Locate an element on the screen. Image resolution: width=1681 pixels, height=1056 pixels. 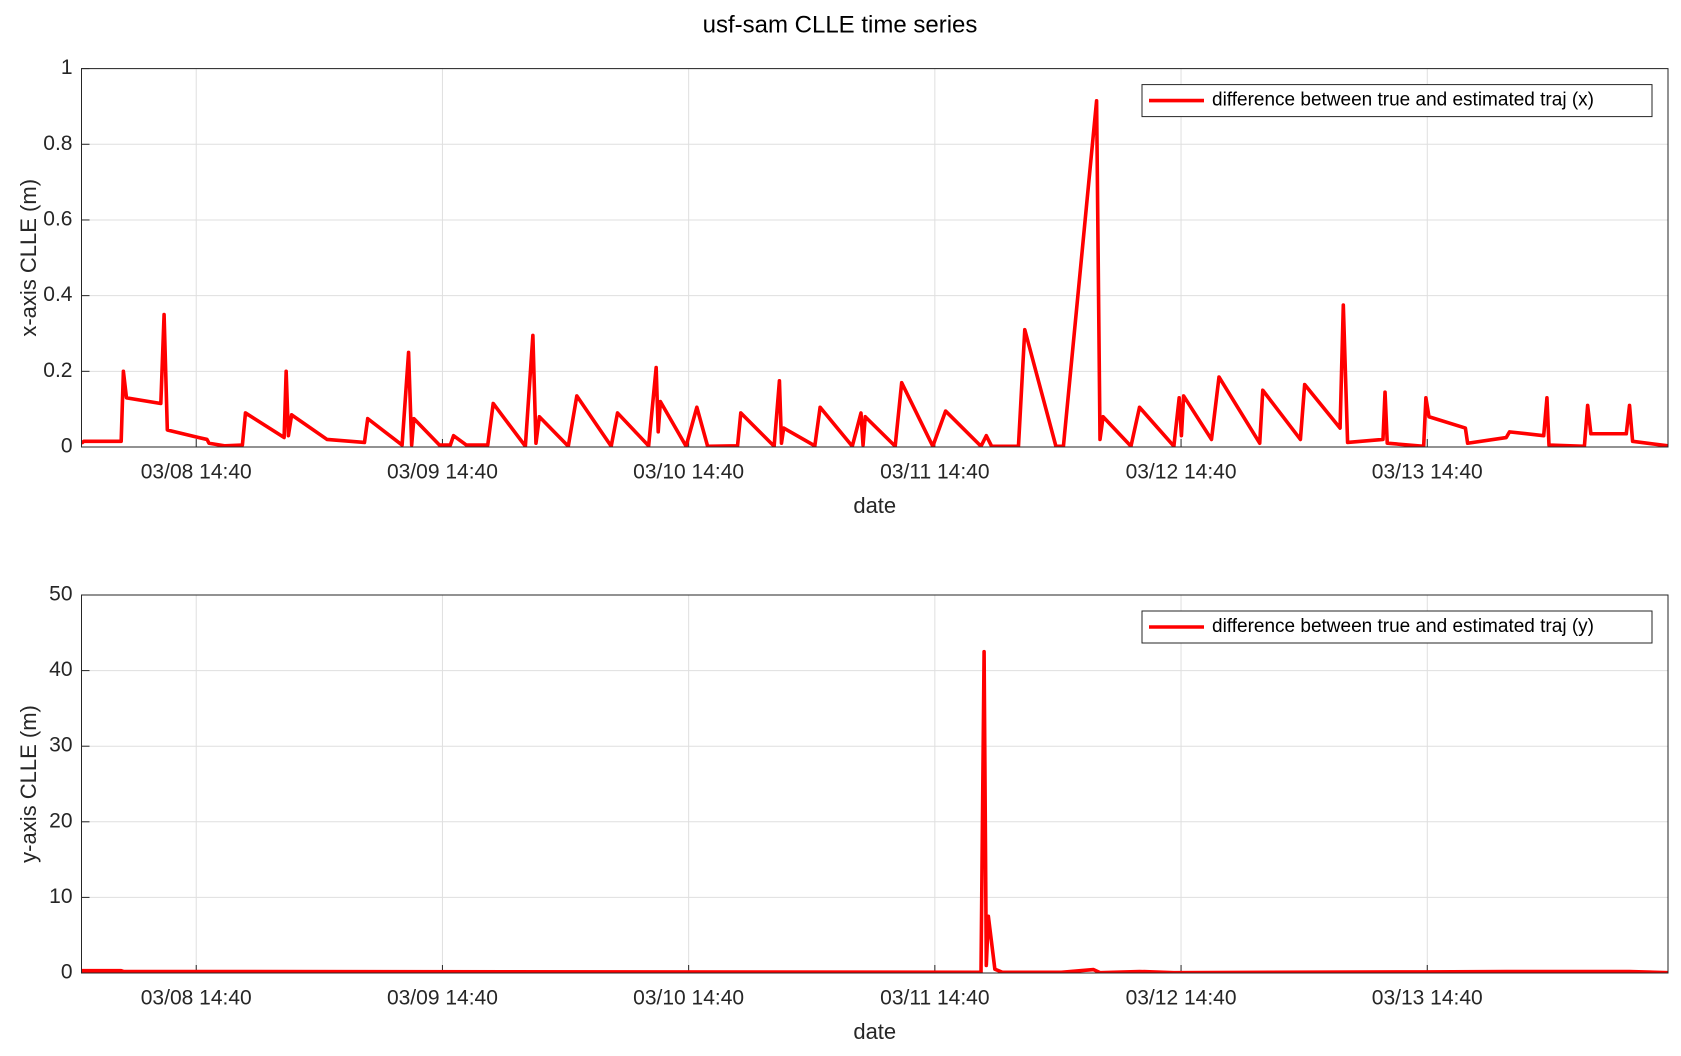
y-tick-label: 0.4 is located at coordinates (58, 294).